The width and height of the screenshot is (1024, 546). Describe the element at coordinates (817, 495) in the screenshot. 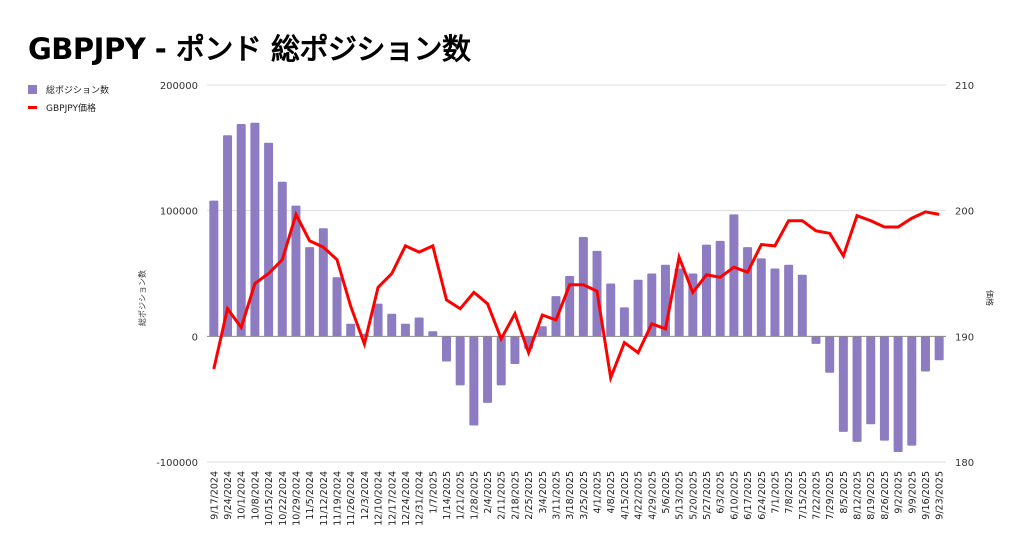

I see `x-tick-label: 7/22/2025` at that location.